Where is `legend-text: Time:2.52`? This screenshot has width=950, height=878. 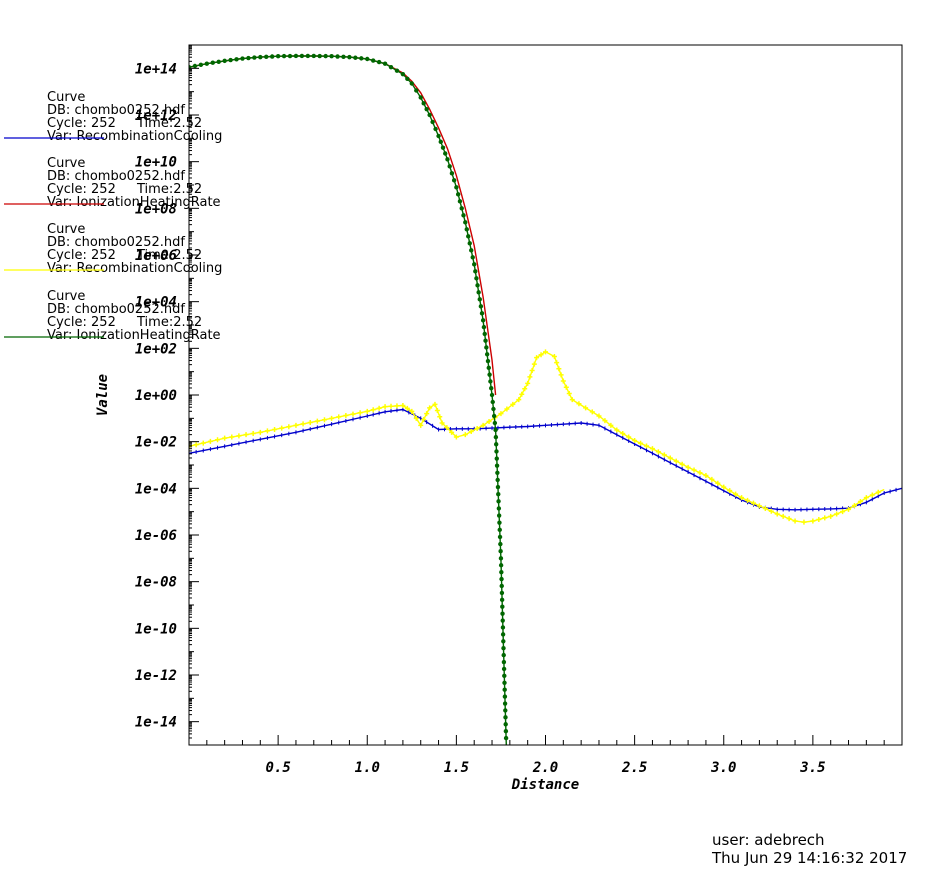 legend-text: Time:2.52 is located at coordinates (169, 255).